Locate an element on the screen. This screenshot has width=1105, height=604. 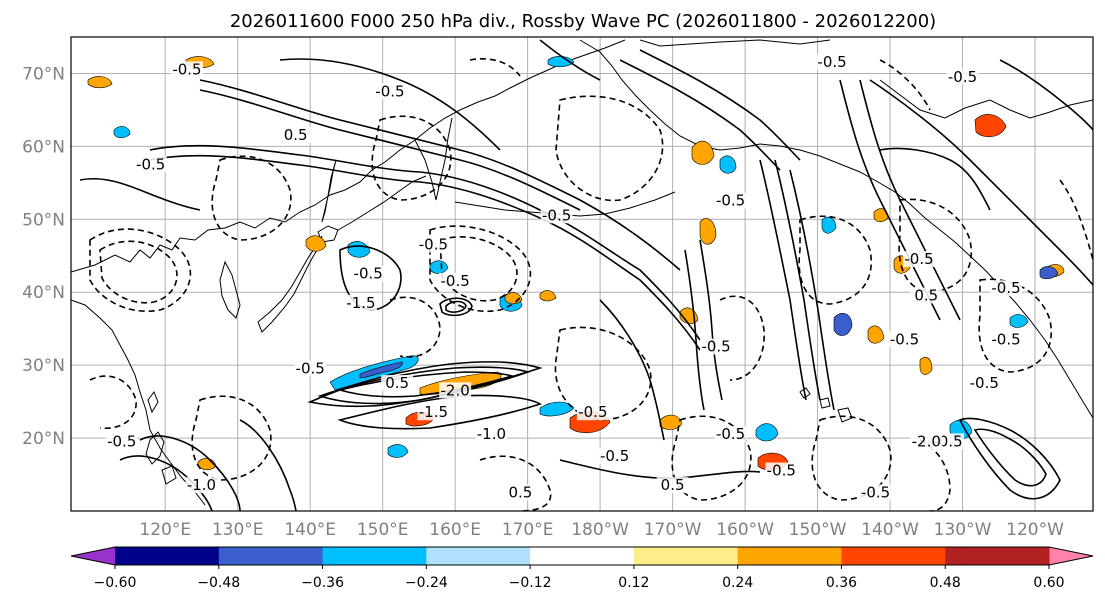
latitude-label: 20°N is located at coordinates (43, 439).